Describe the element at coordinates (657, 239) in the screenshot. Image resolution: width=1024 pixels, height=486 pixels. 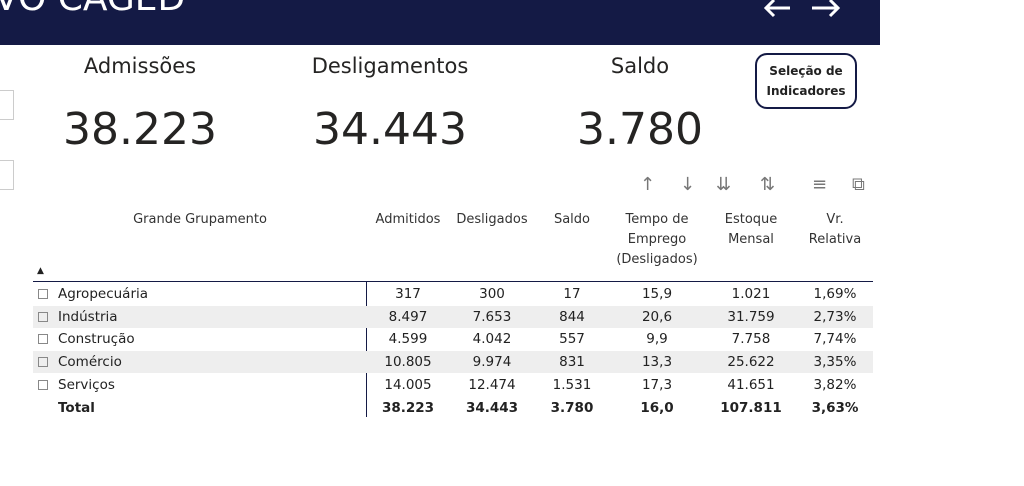
I see `column-header: Tempo de Emprego (Desligados)` at that location.